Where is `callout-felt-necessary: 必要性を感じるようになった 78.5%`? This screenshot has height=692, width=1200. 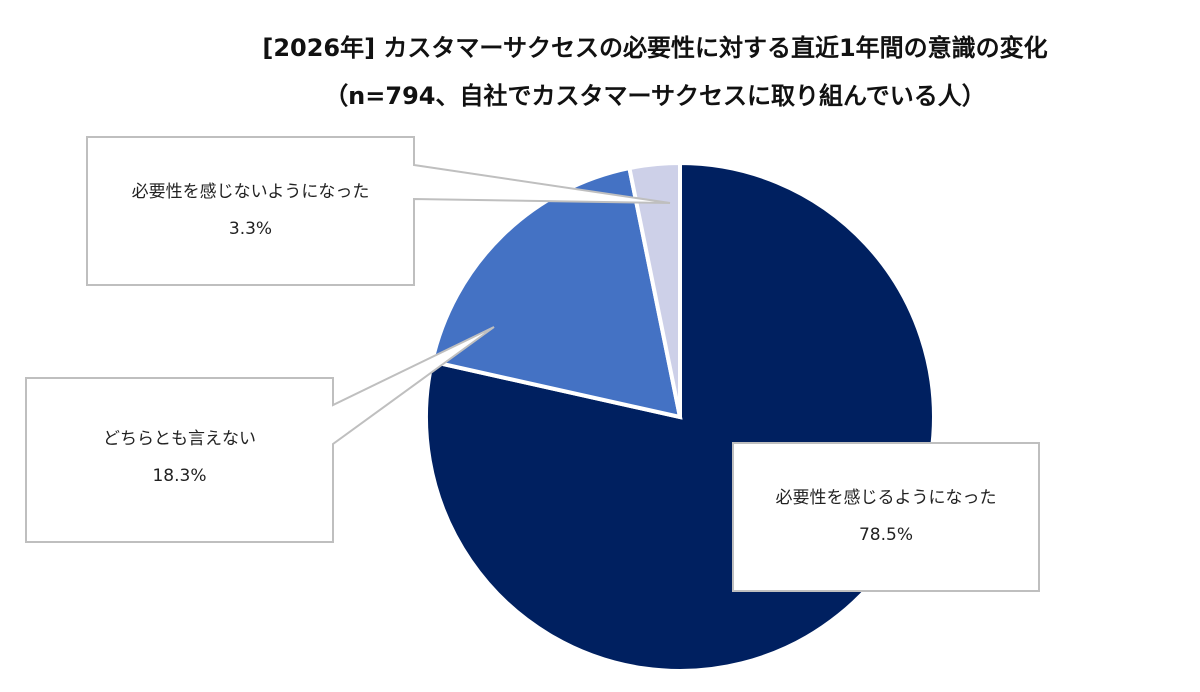 callout-felt-necessary: 必要性を感じるようになった 78.5% is located at coordinates (886, 517).